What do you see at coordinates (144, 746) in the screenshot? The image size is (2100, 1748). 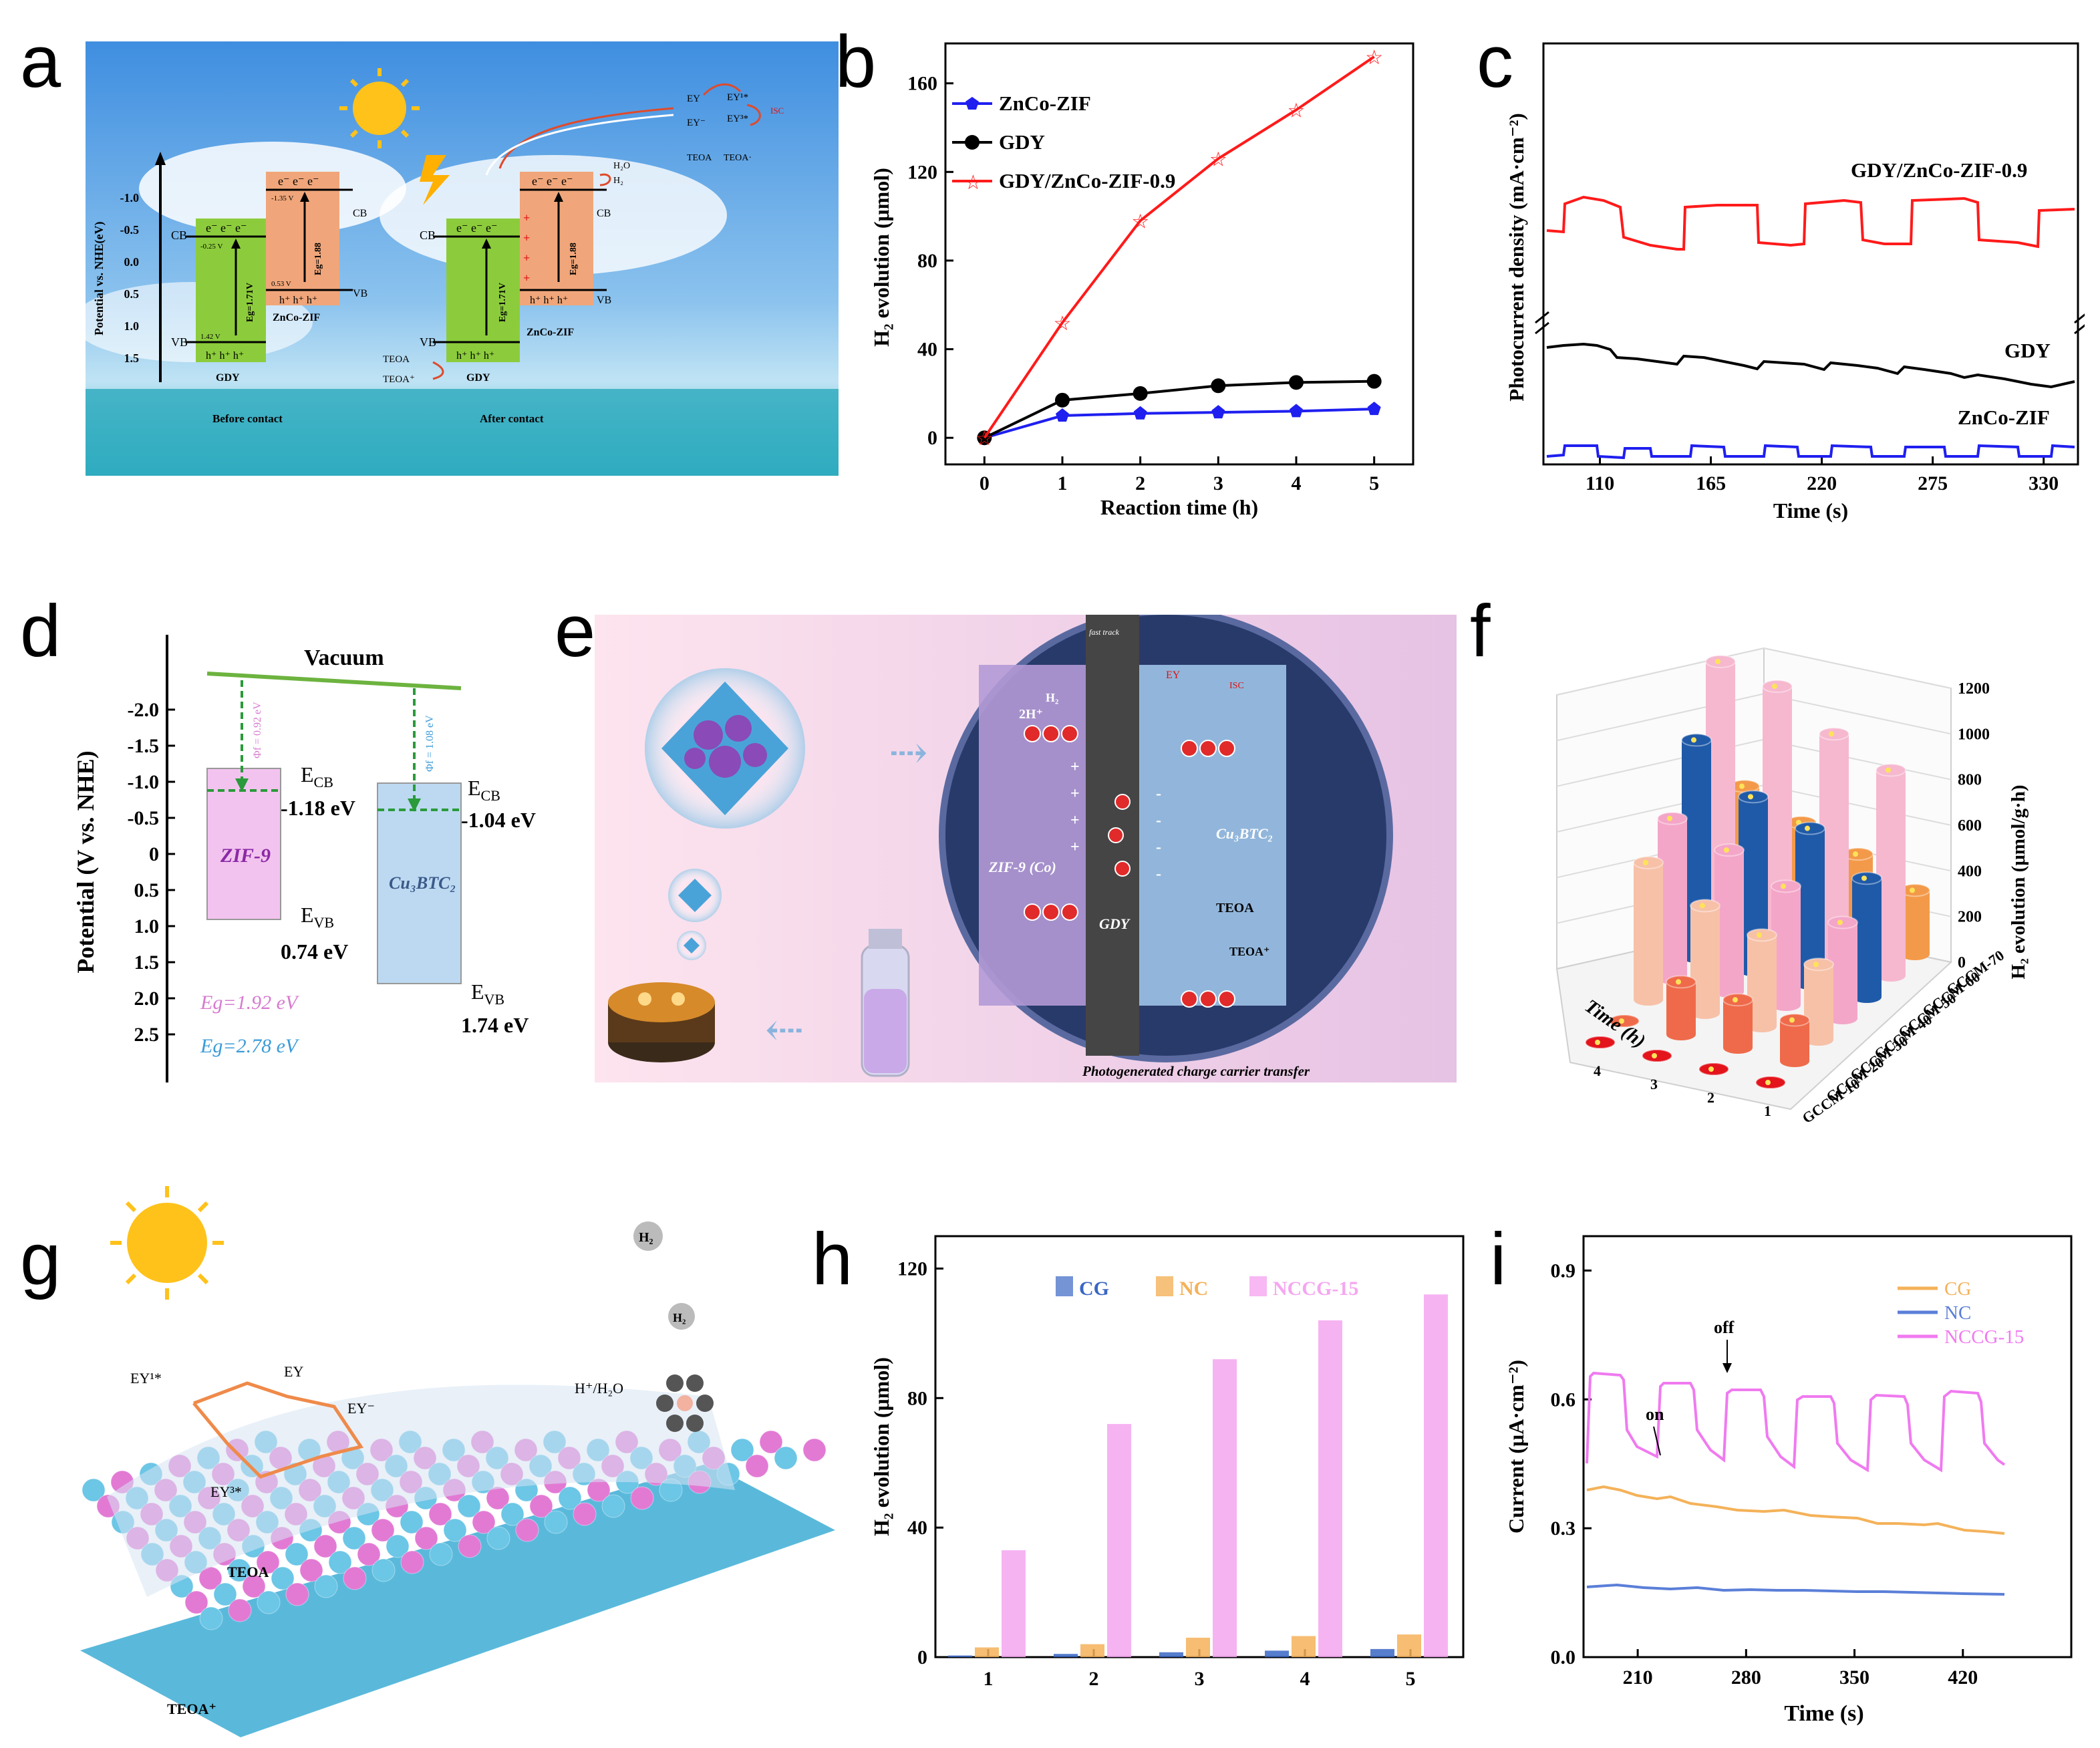 I see `y-tick-label: -1.5` at bounding box center [144, 746].